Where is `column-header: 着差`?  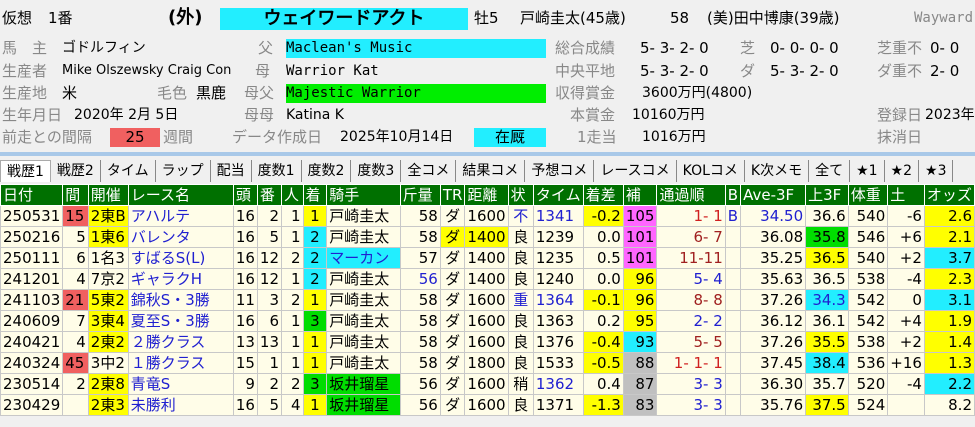
column-header: 着差 is located at coordinates (603, 195).